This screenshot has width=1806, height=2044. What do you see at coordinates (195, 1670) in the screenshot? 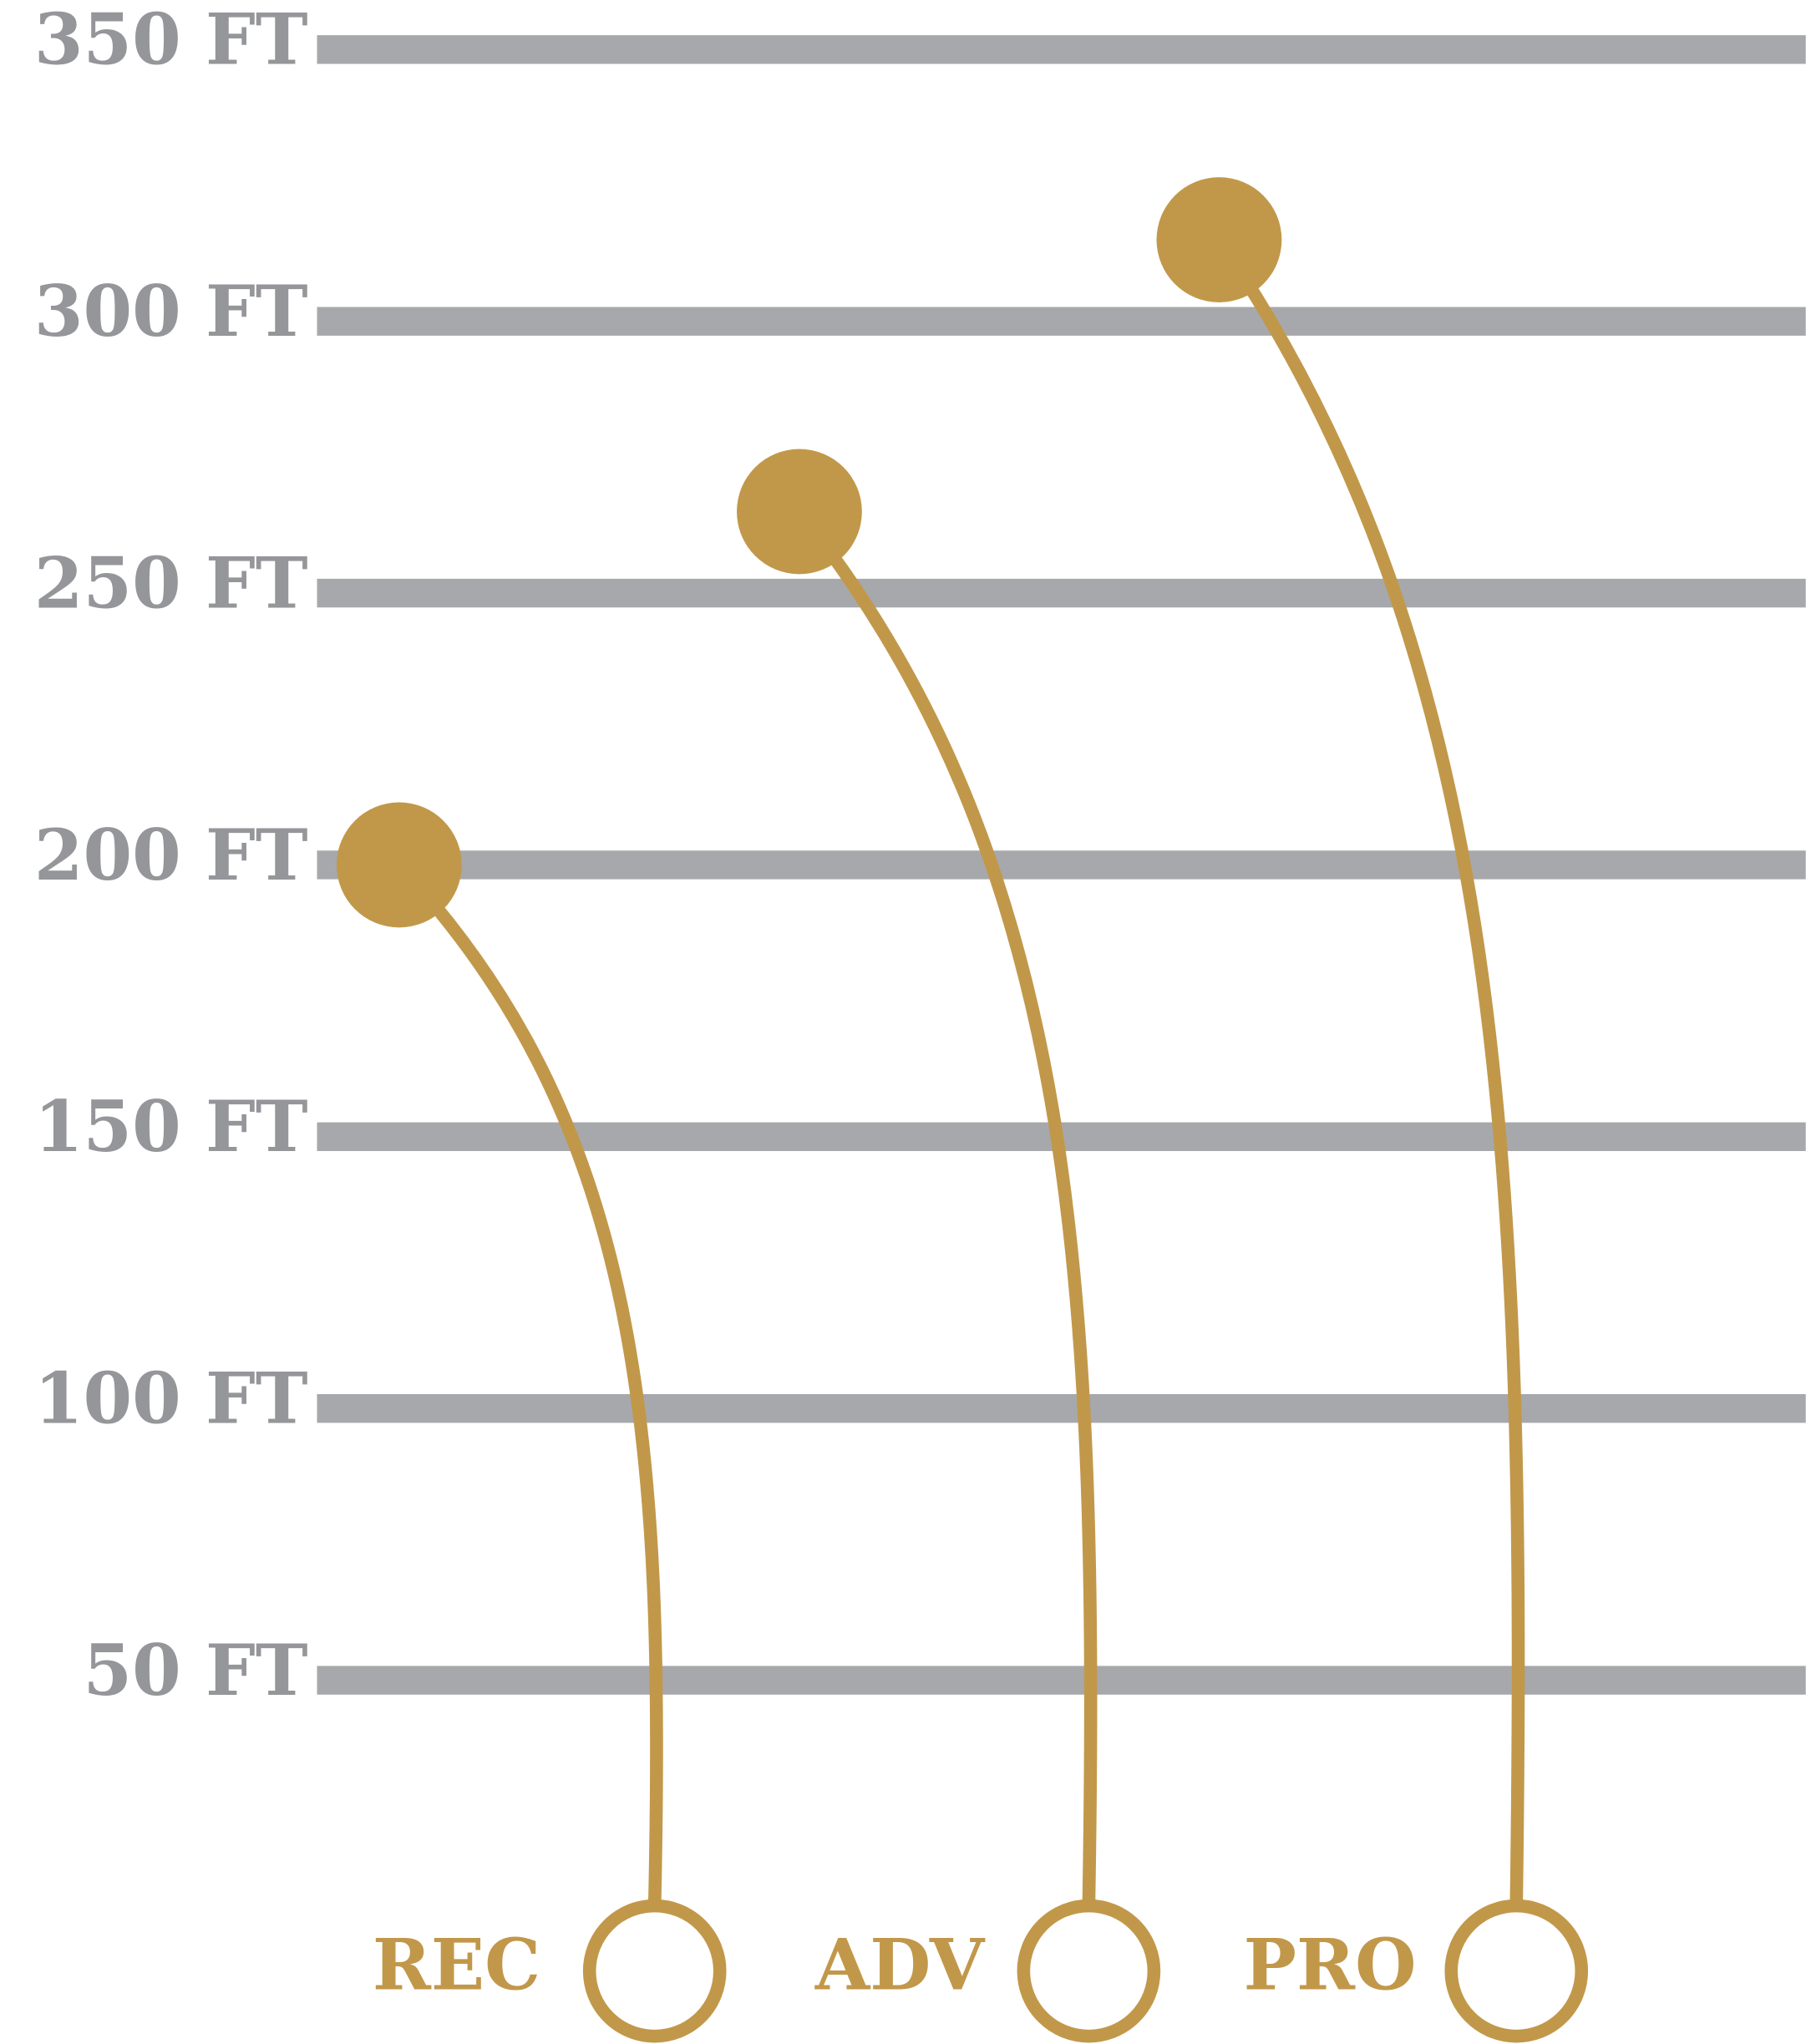
I see `y-tick-label: 50 FT` at bounding box center [195, 1670].